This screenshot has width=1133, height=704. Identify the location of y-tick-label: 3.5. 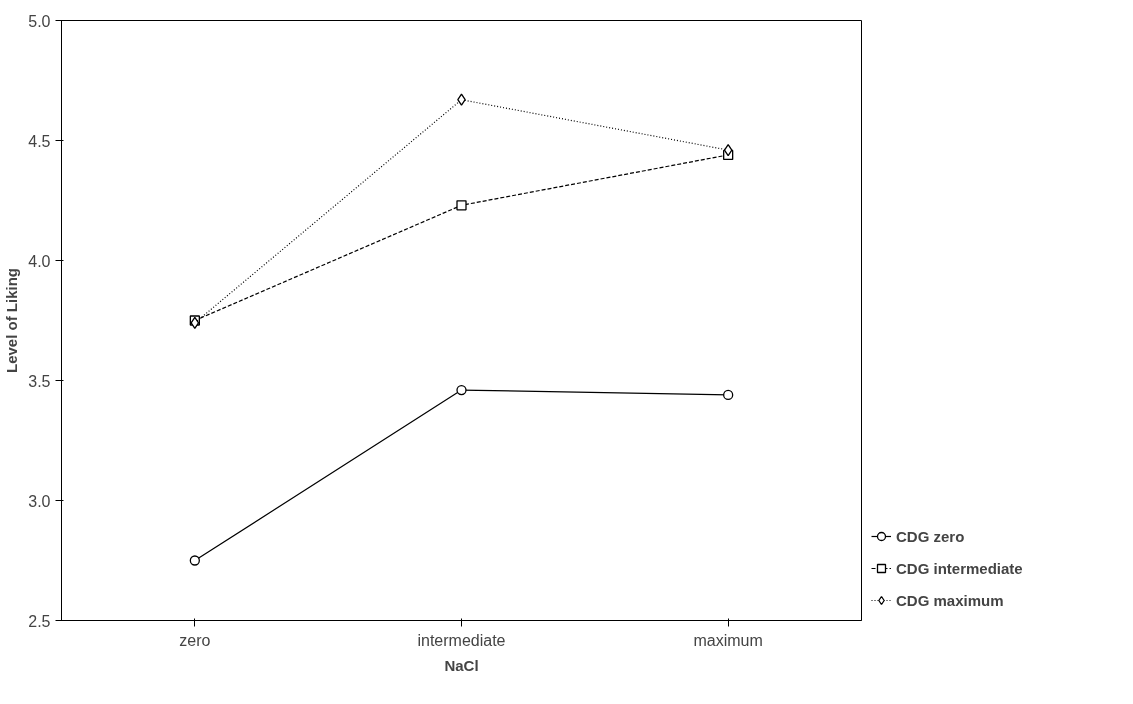
(39, 381).